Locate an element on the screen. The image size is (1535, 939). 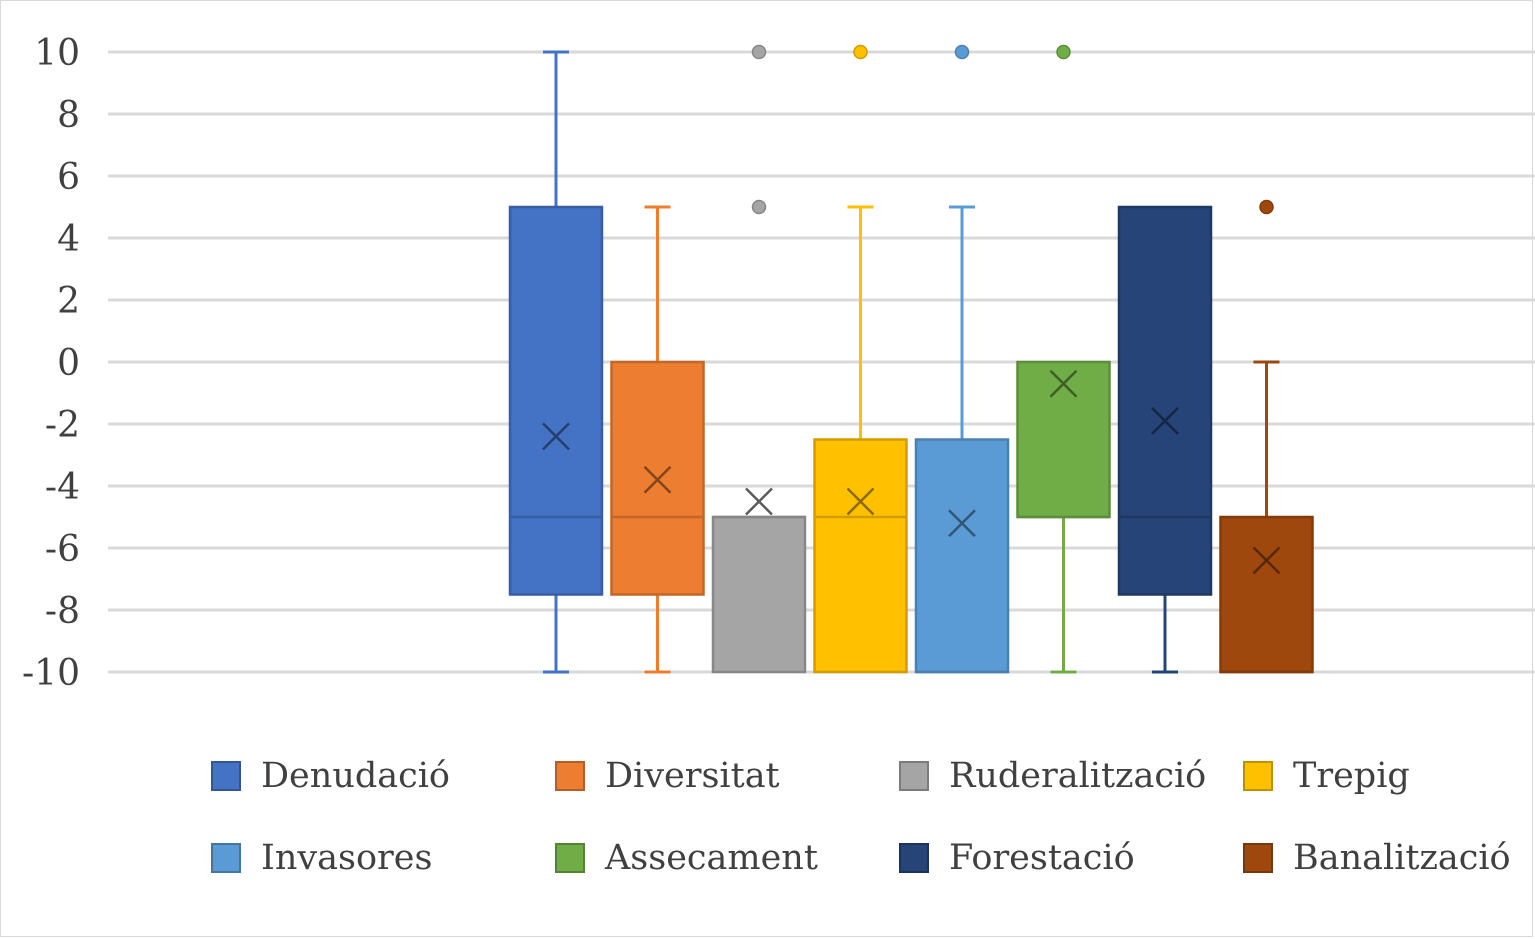
y-tick-label: 8 is located at coordinates (68, 115).